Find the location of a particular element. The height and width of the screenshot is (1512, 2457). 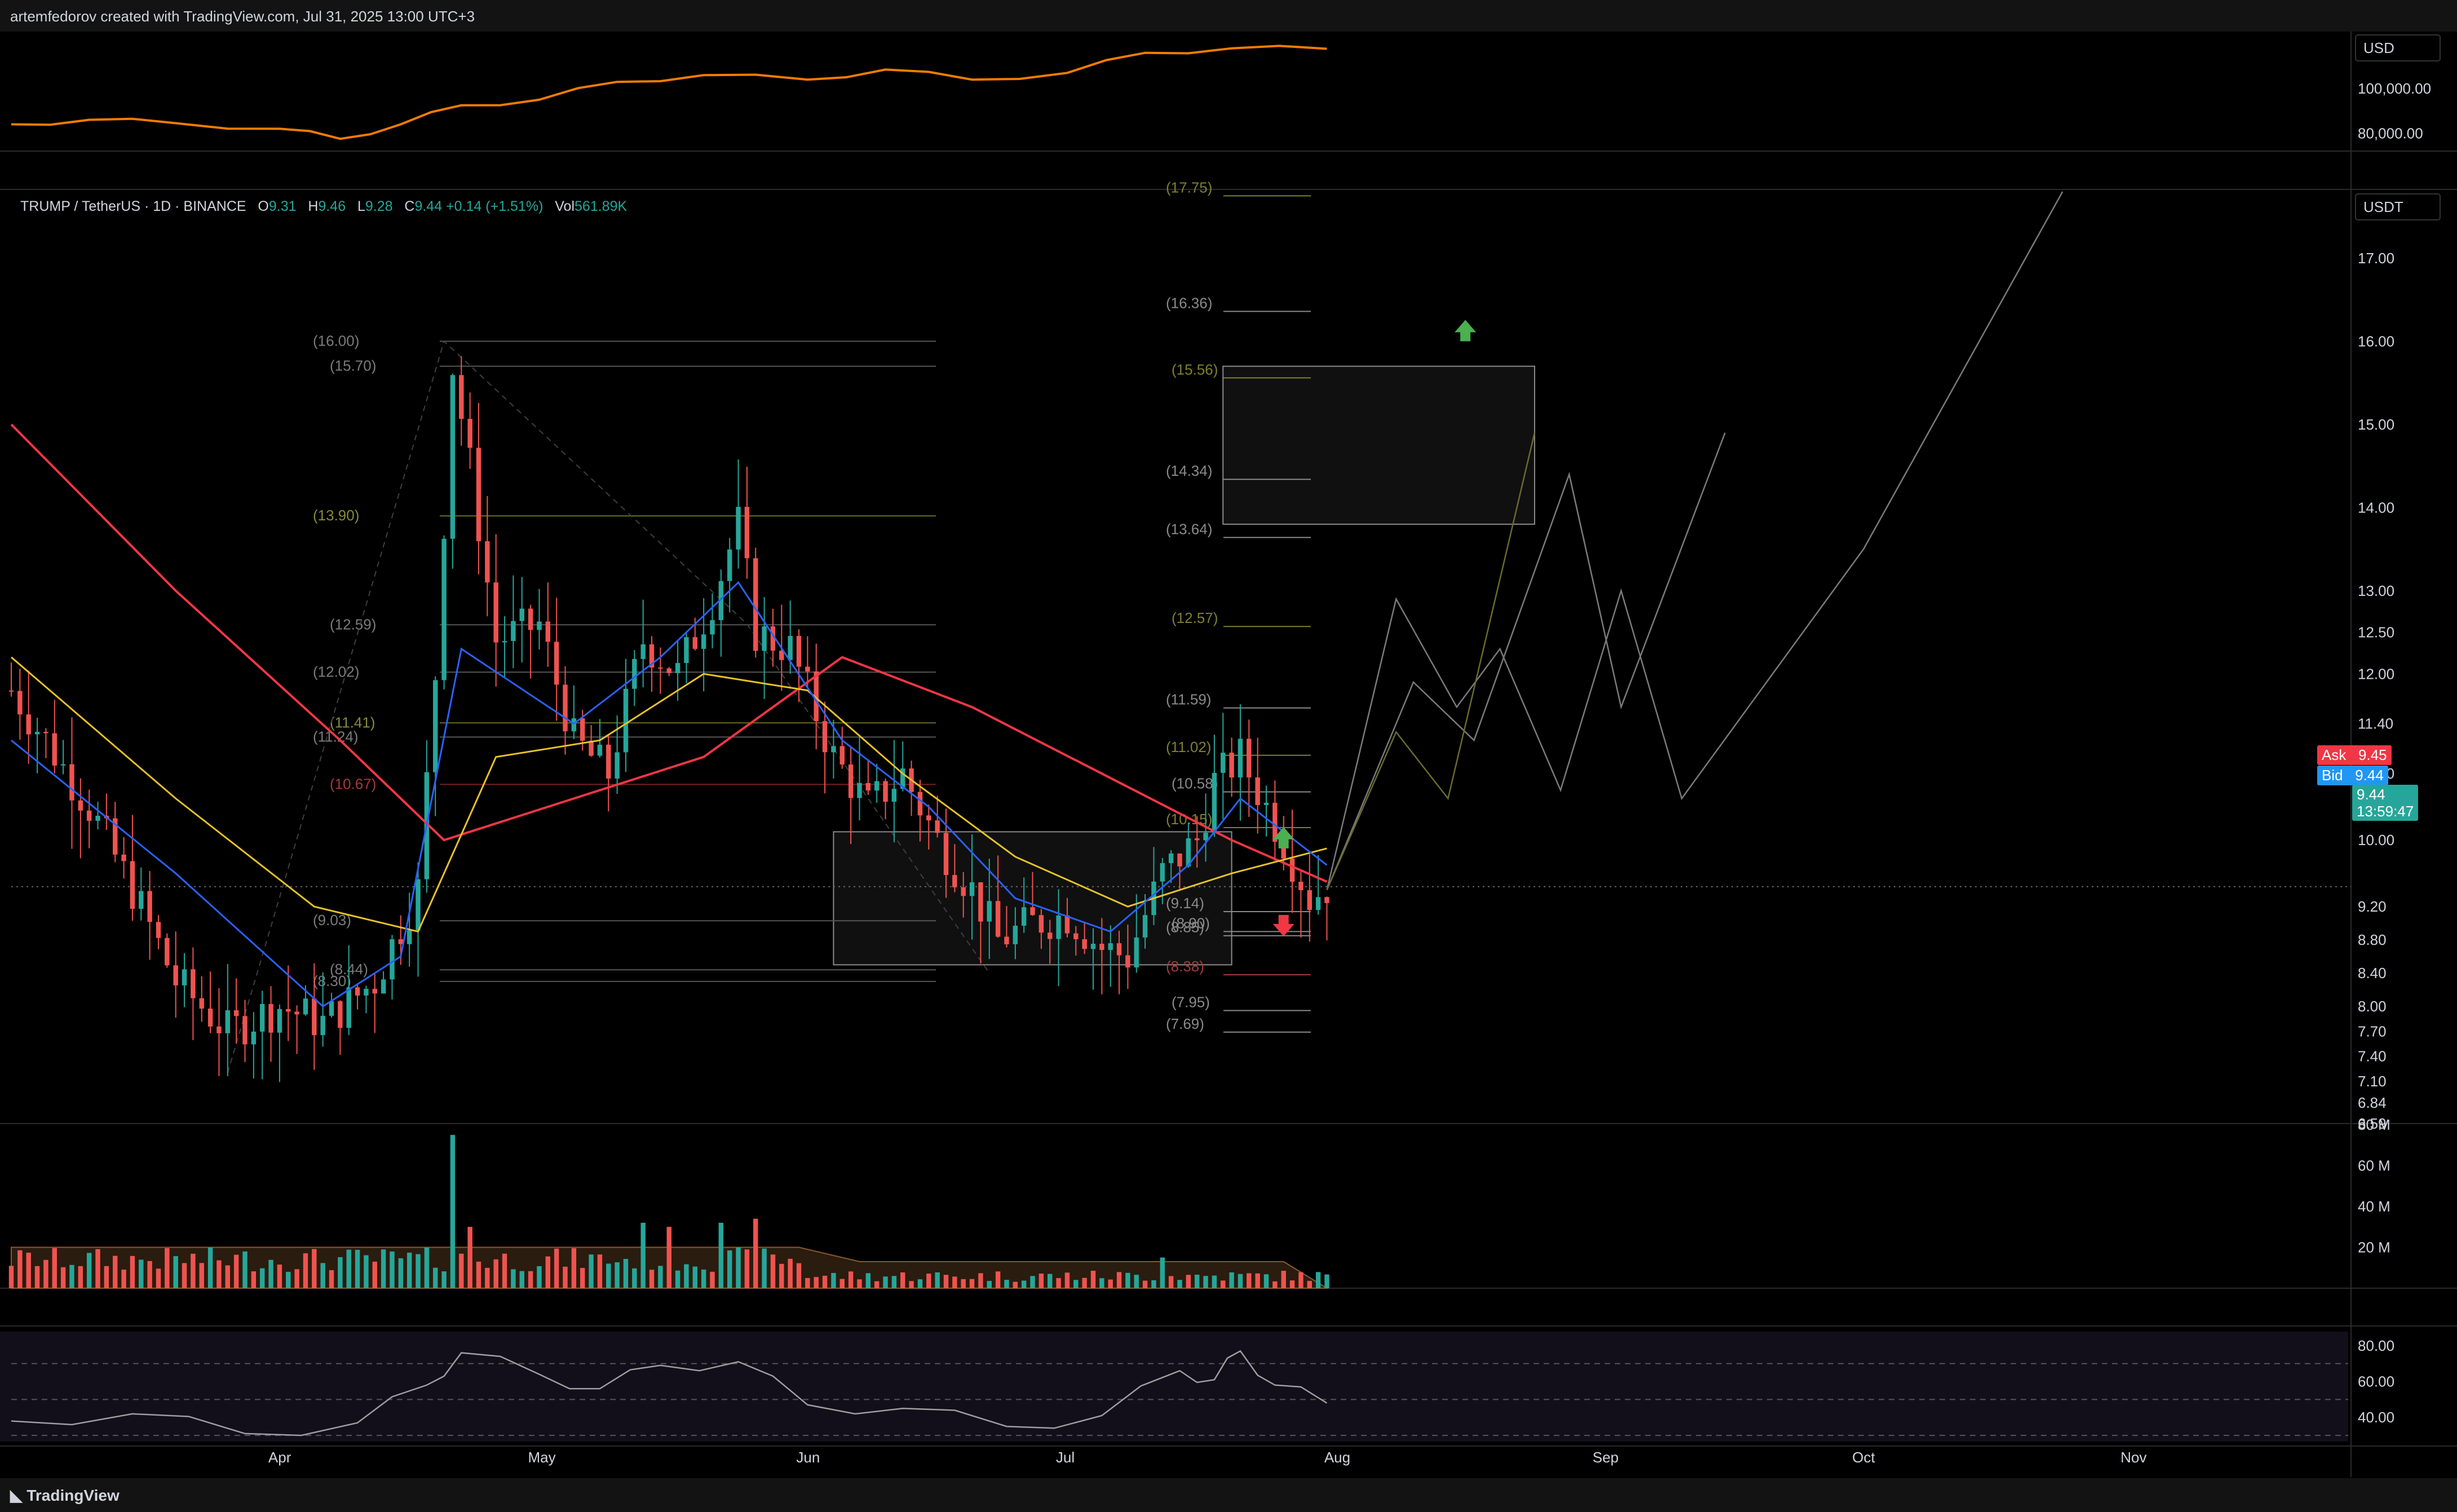

fib-label-right: (11.02) is located at coordinates (1189, 747).